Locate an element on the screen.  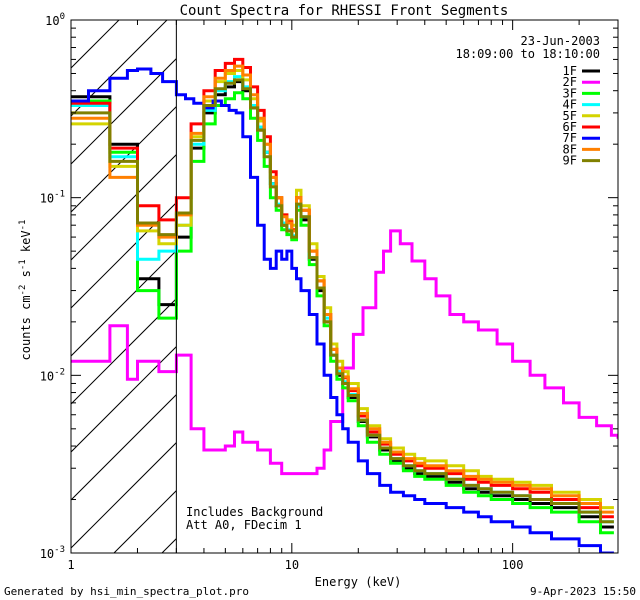
y-tick-exponent: -1 is located at coordinates (59, 195).